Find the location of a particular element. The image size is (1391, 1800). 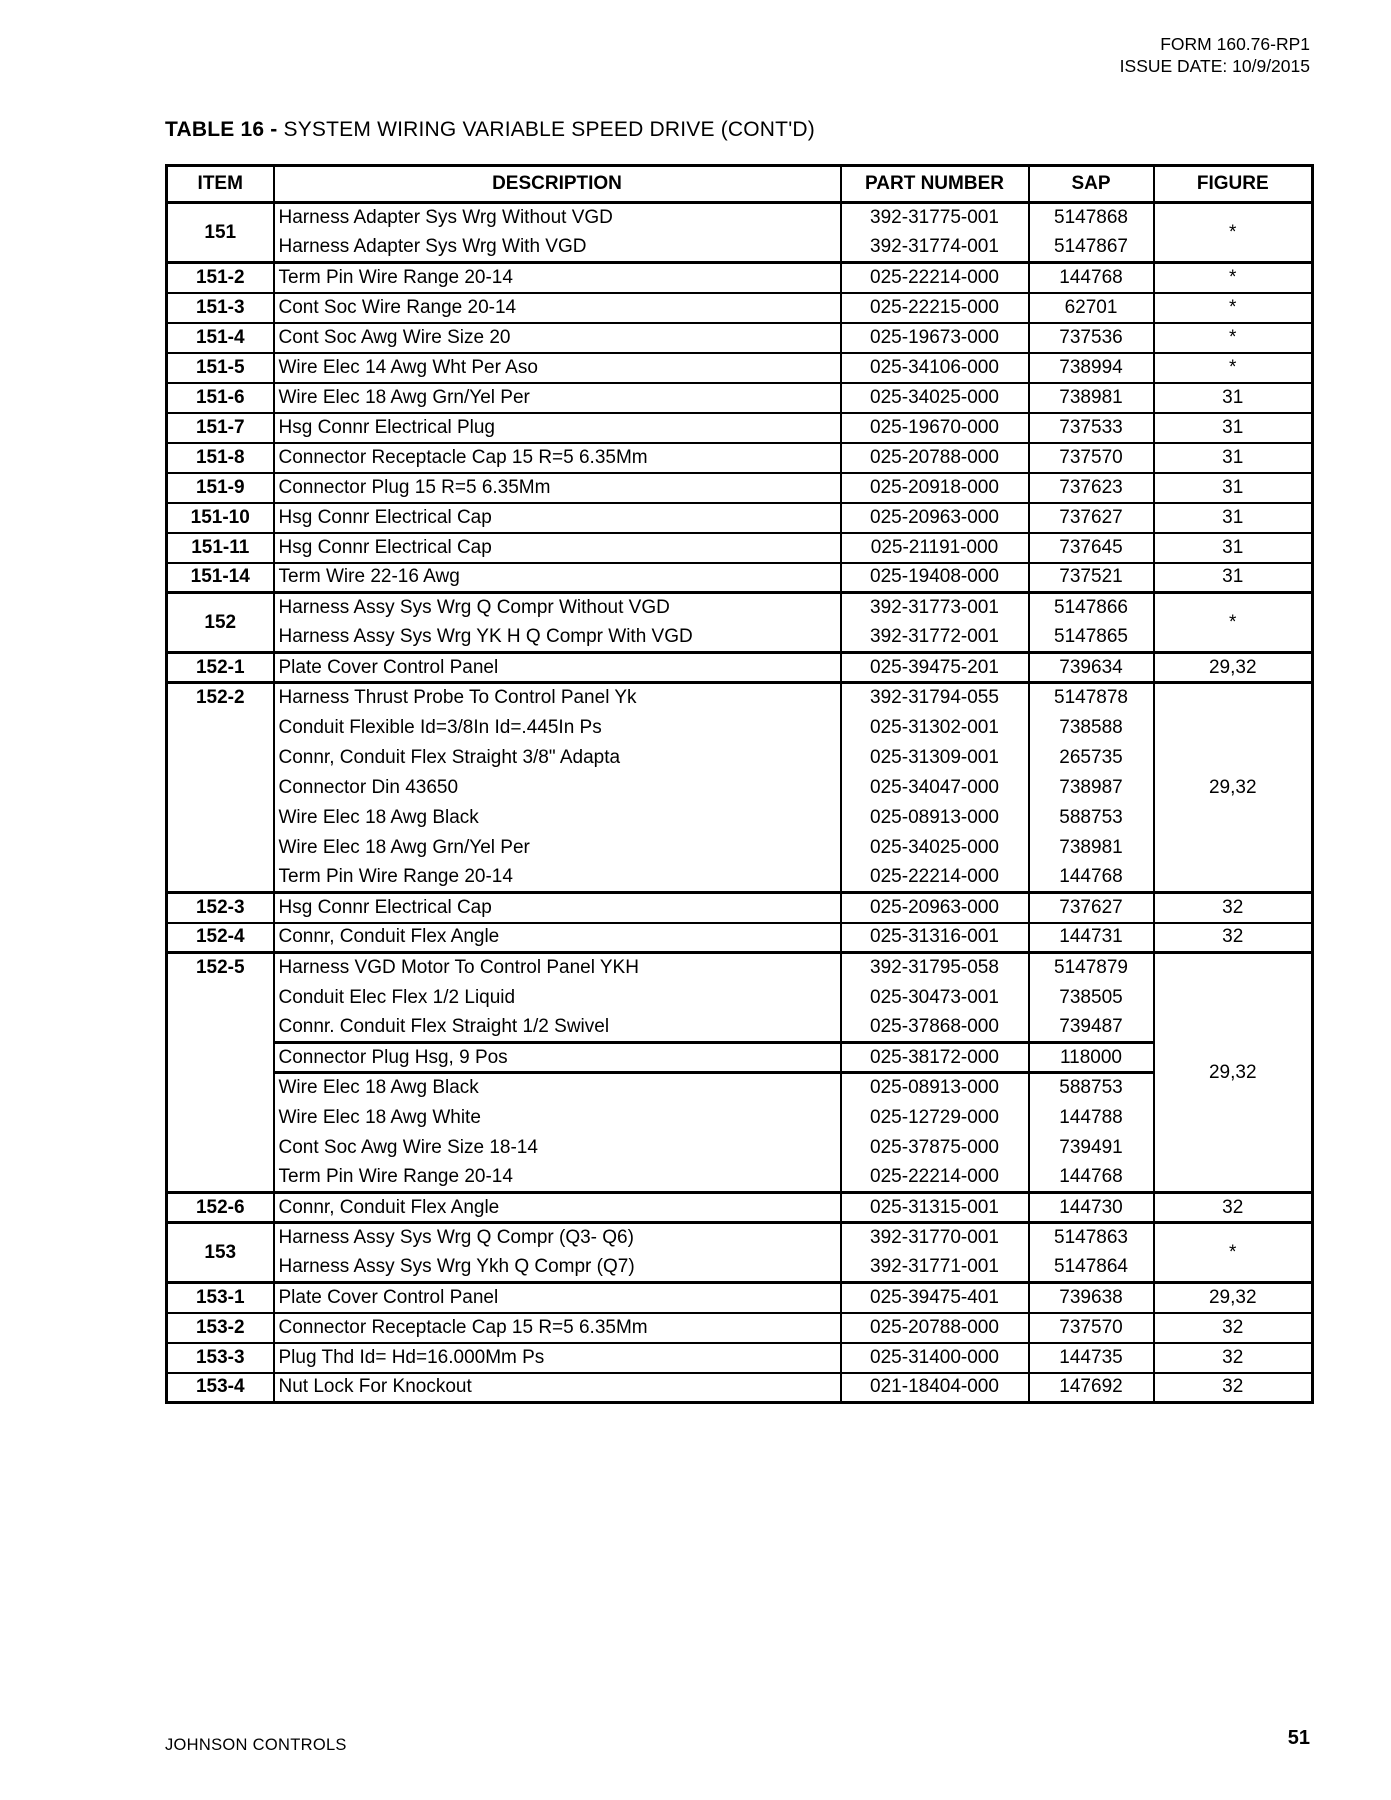

part-number-cell: 025-34106-000 is located at coordinates (934, 367).